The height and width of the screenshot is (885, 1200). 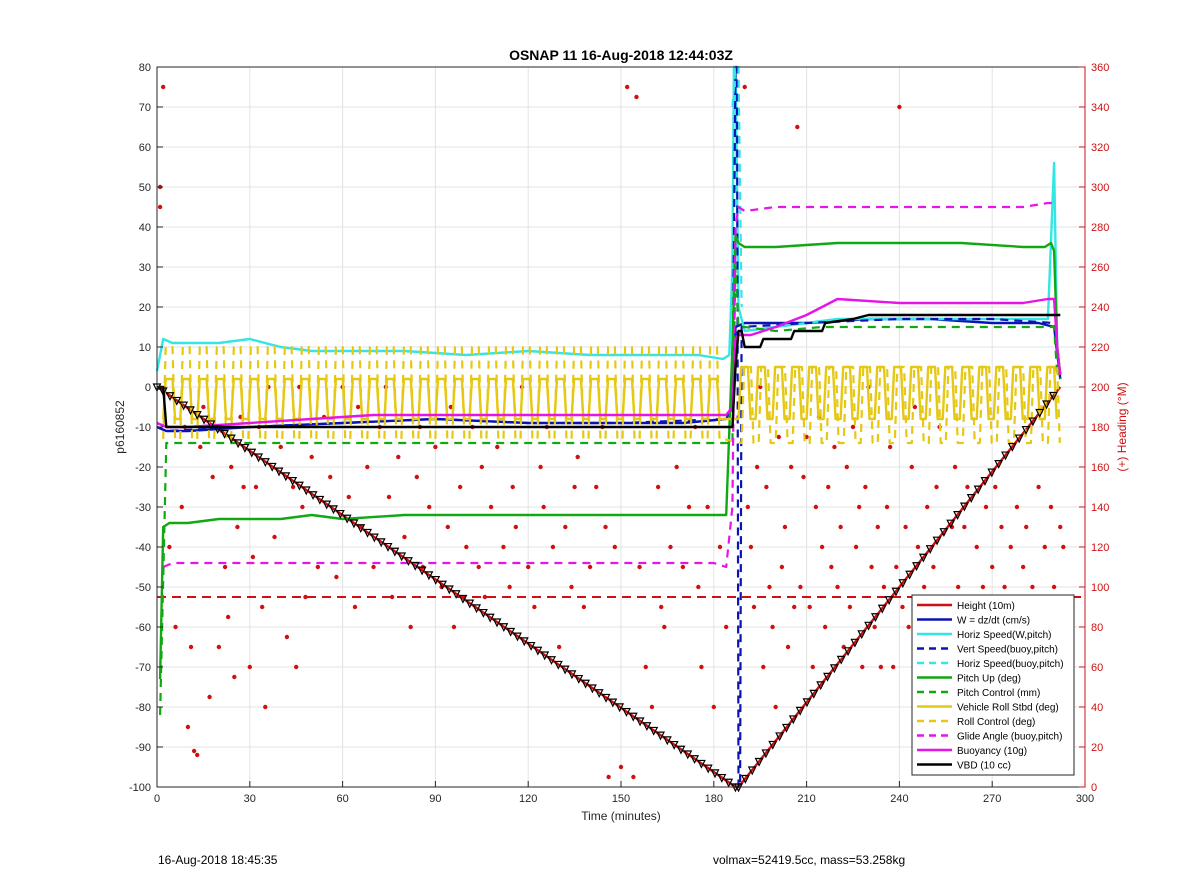 What do you see at coordinates (143, 708) in the screenshot?
I see `y-tick-label: -80` at bounding box center [143, 708].